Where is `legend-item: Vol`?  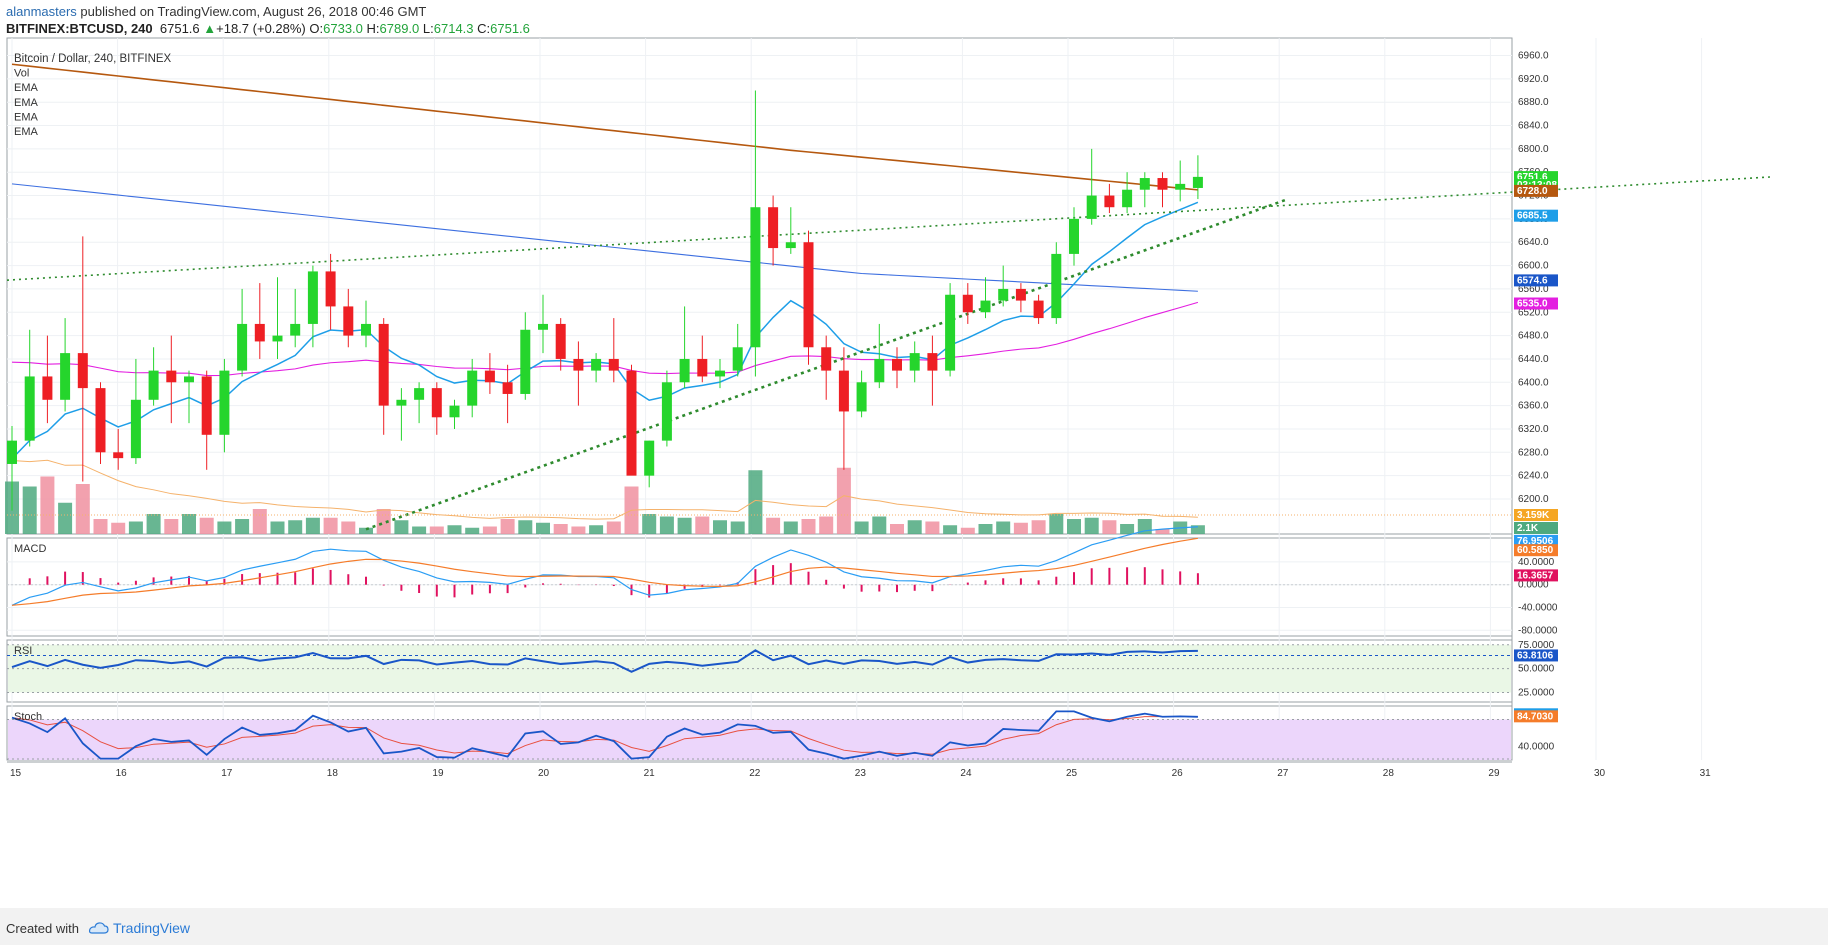
legend-item: Vol is located at coordinates (21, 74).